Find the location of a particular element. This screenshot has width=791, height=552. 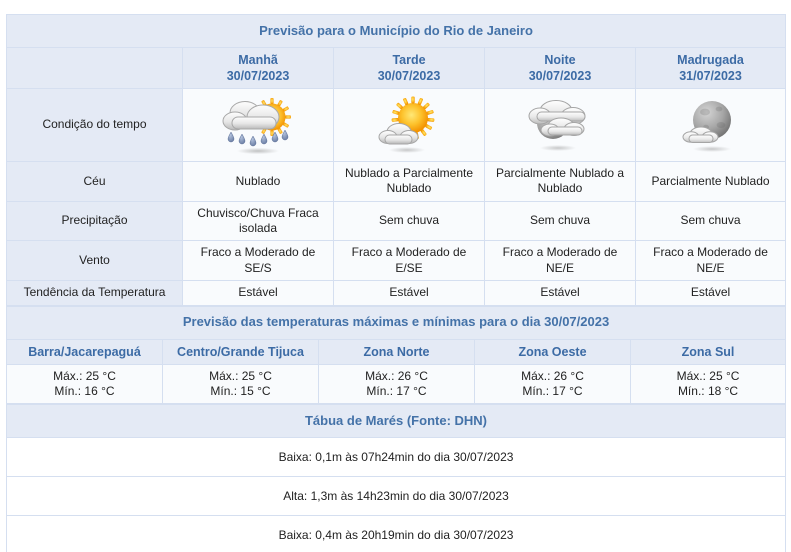

period-name: Manhã is located at coordinates (258, 60).